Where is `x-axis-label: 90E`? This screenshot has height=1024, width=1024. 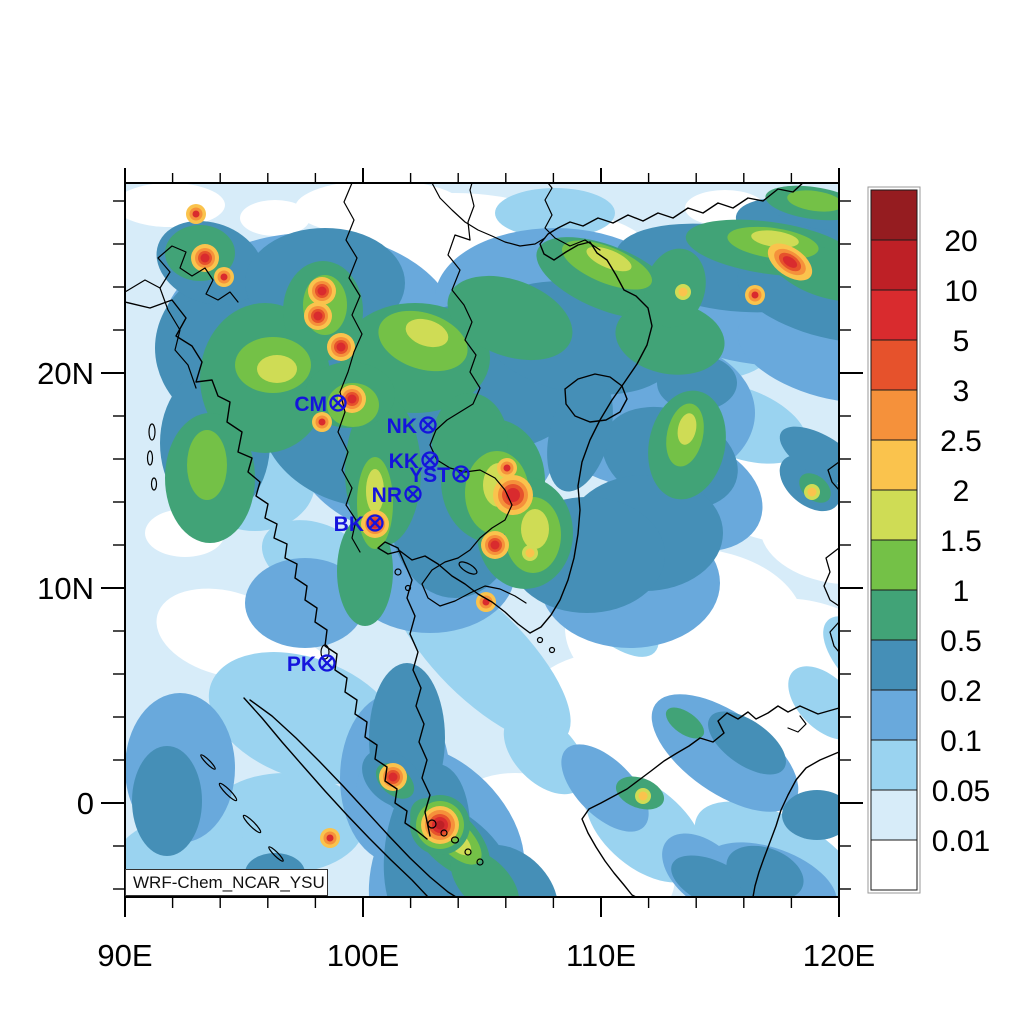
x-axis-label: 90E is located at coordinates (124, 955).